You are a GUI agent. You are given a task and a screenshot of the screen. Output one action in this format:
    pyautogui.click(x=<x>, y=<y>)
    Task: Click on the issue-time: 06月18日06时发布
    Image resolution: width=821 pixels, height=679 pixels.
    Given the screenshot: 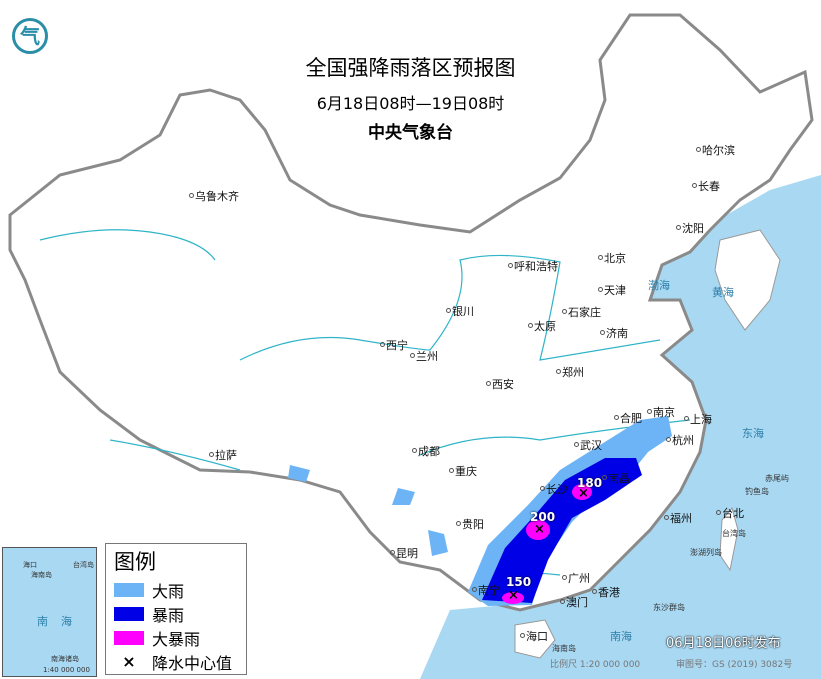 What is the action you would take?
    pyautogui.click(x=723, y=643)
    